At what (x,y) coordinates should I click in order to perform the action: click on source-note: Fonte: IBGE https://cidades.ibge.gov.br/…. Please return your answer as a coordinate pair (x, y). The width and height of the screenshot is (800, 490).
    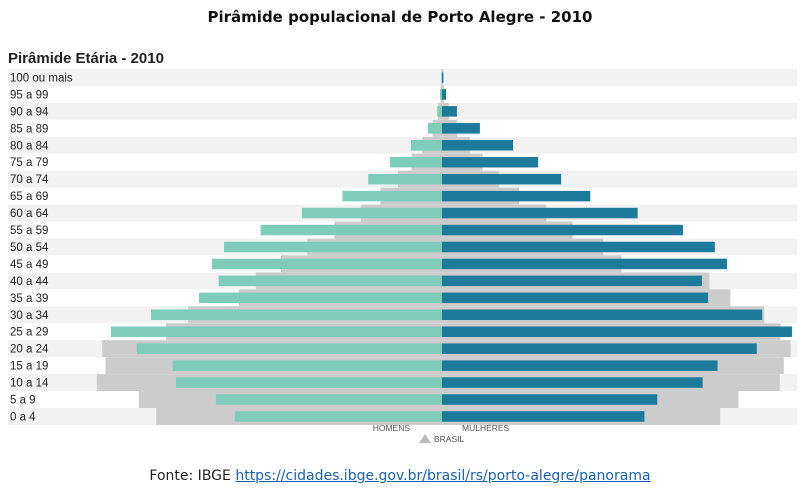
    Looking at the image, I should click on (400, 476).